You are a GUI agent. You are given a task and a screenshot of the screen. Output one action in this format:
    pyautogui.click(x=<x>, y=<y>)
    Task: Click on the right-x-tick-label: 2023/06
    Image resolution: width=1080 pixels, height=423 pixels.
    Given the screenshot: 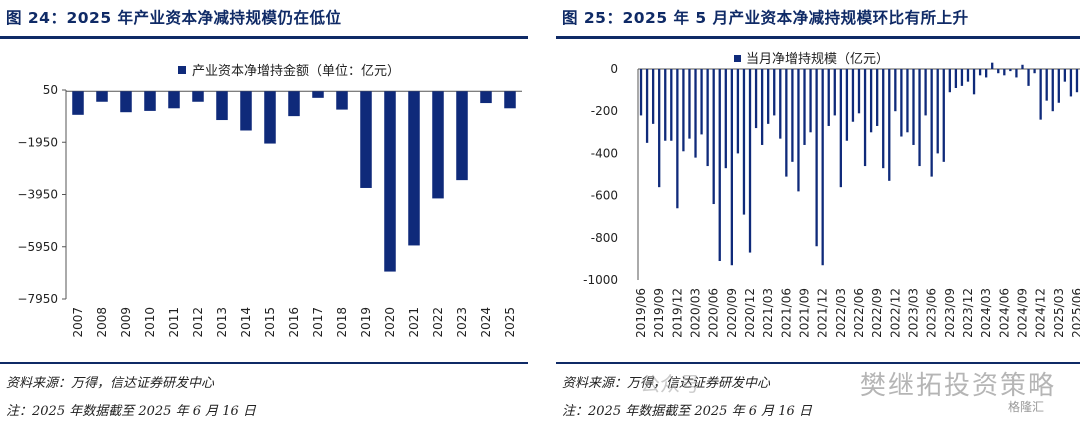 What is the action you would take?
    pyautogui.click(x=932, y=313)
    